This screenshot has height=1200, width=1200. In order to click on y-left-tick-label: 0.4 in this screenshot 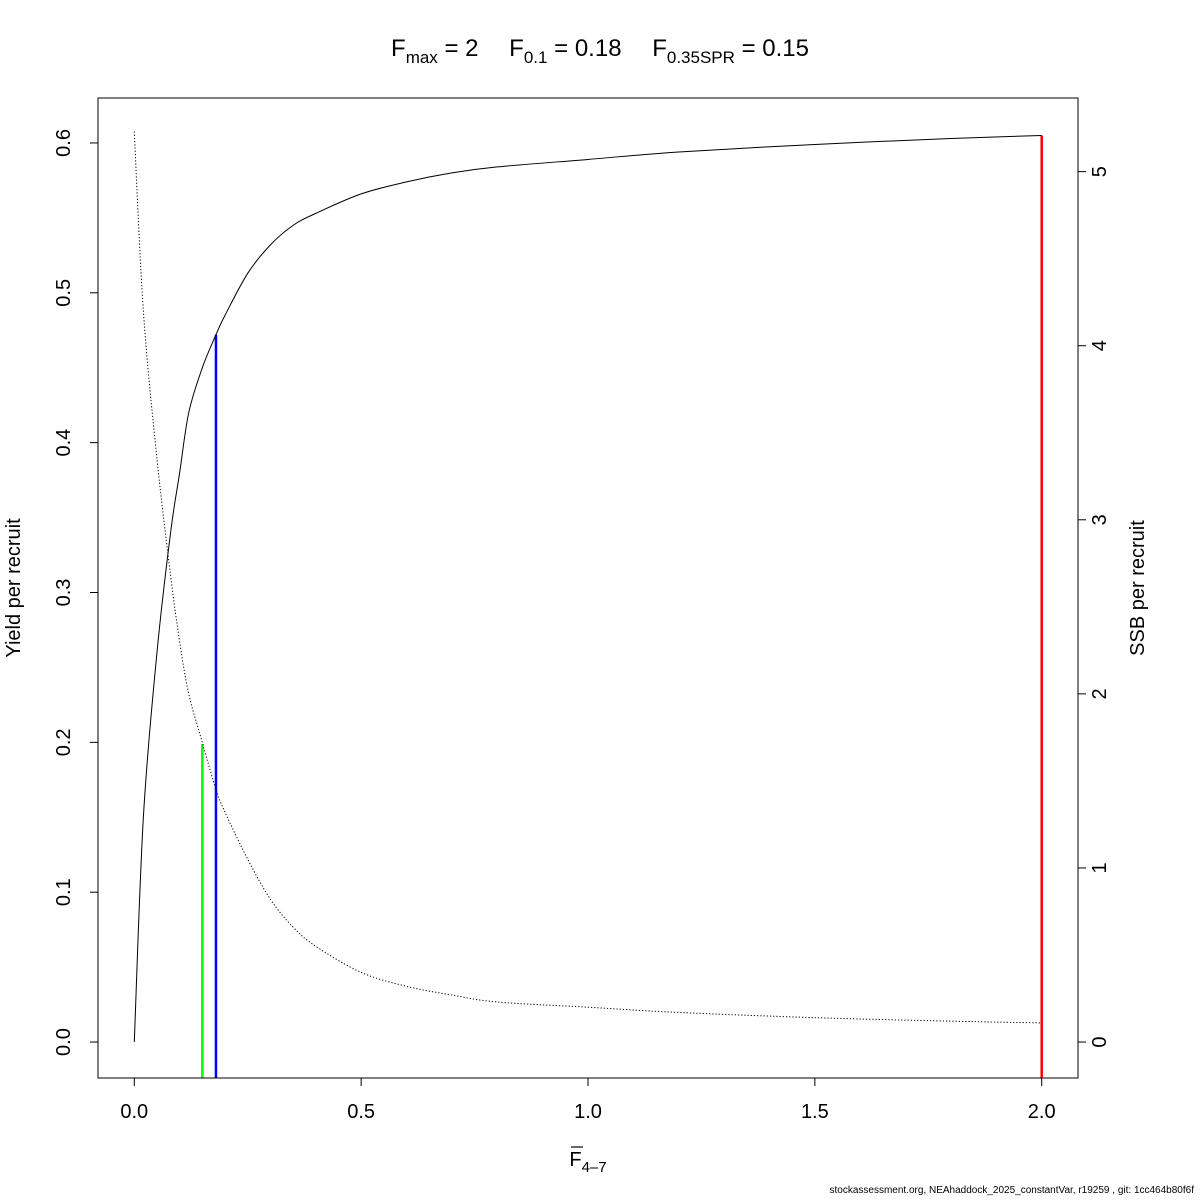, I will do `click(64, 443)`.